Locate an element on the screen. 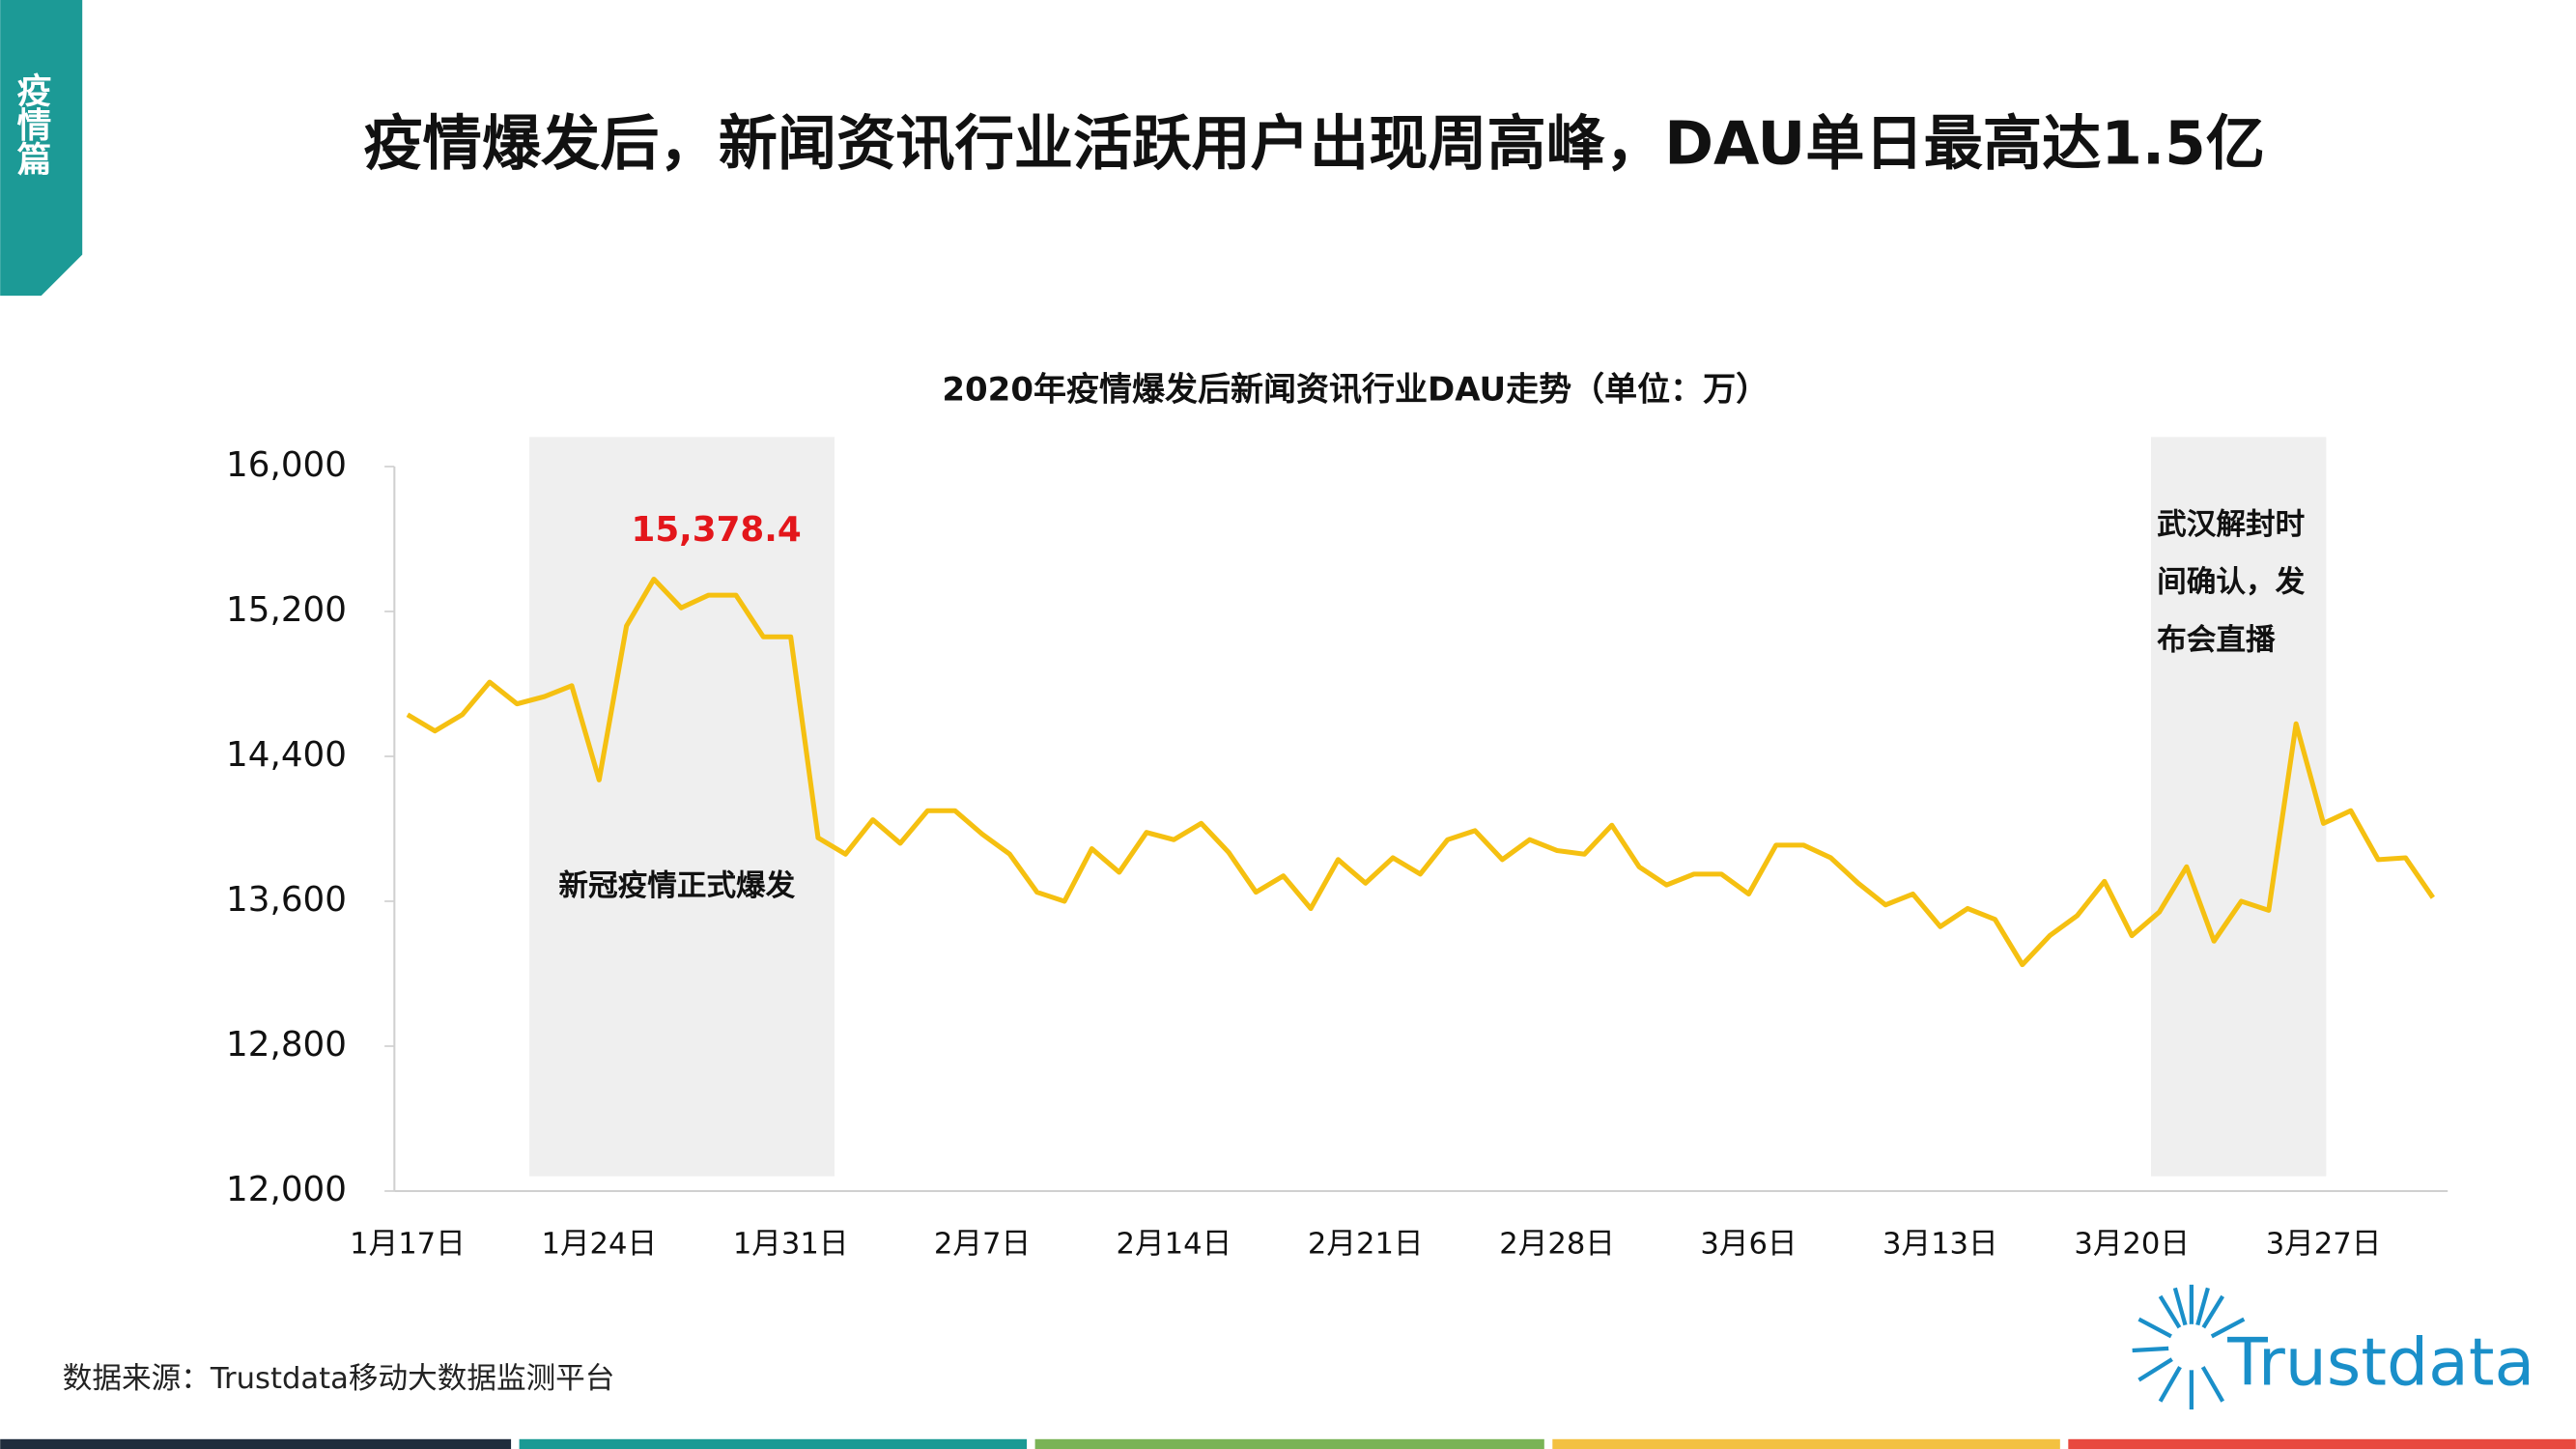 Image resolution: width=2576 pixels, height=1449 pixels. x-tick-label: 3月20日 is located at coordinates (2132, 1245).